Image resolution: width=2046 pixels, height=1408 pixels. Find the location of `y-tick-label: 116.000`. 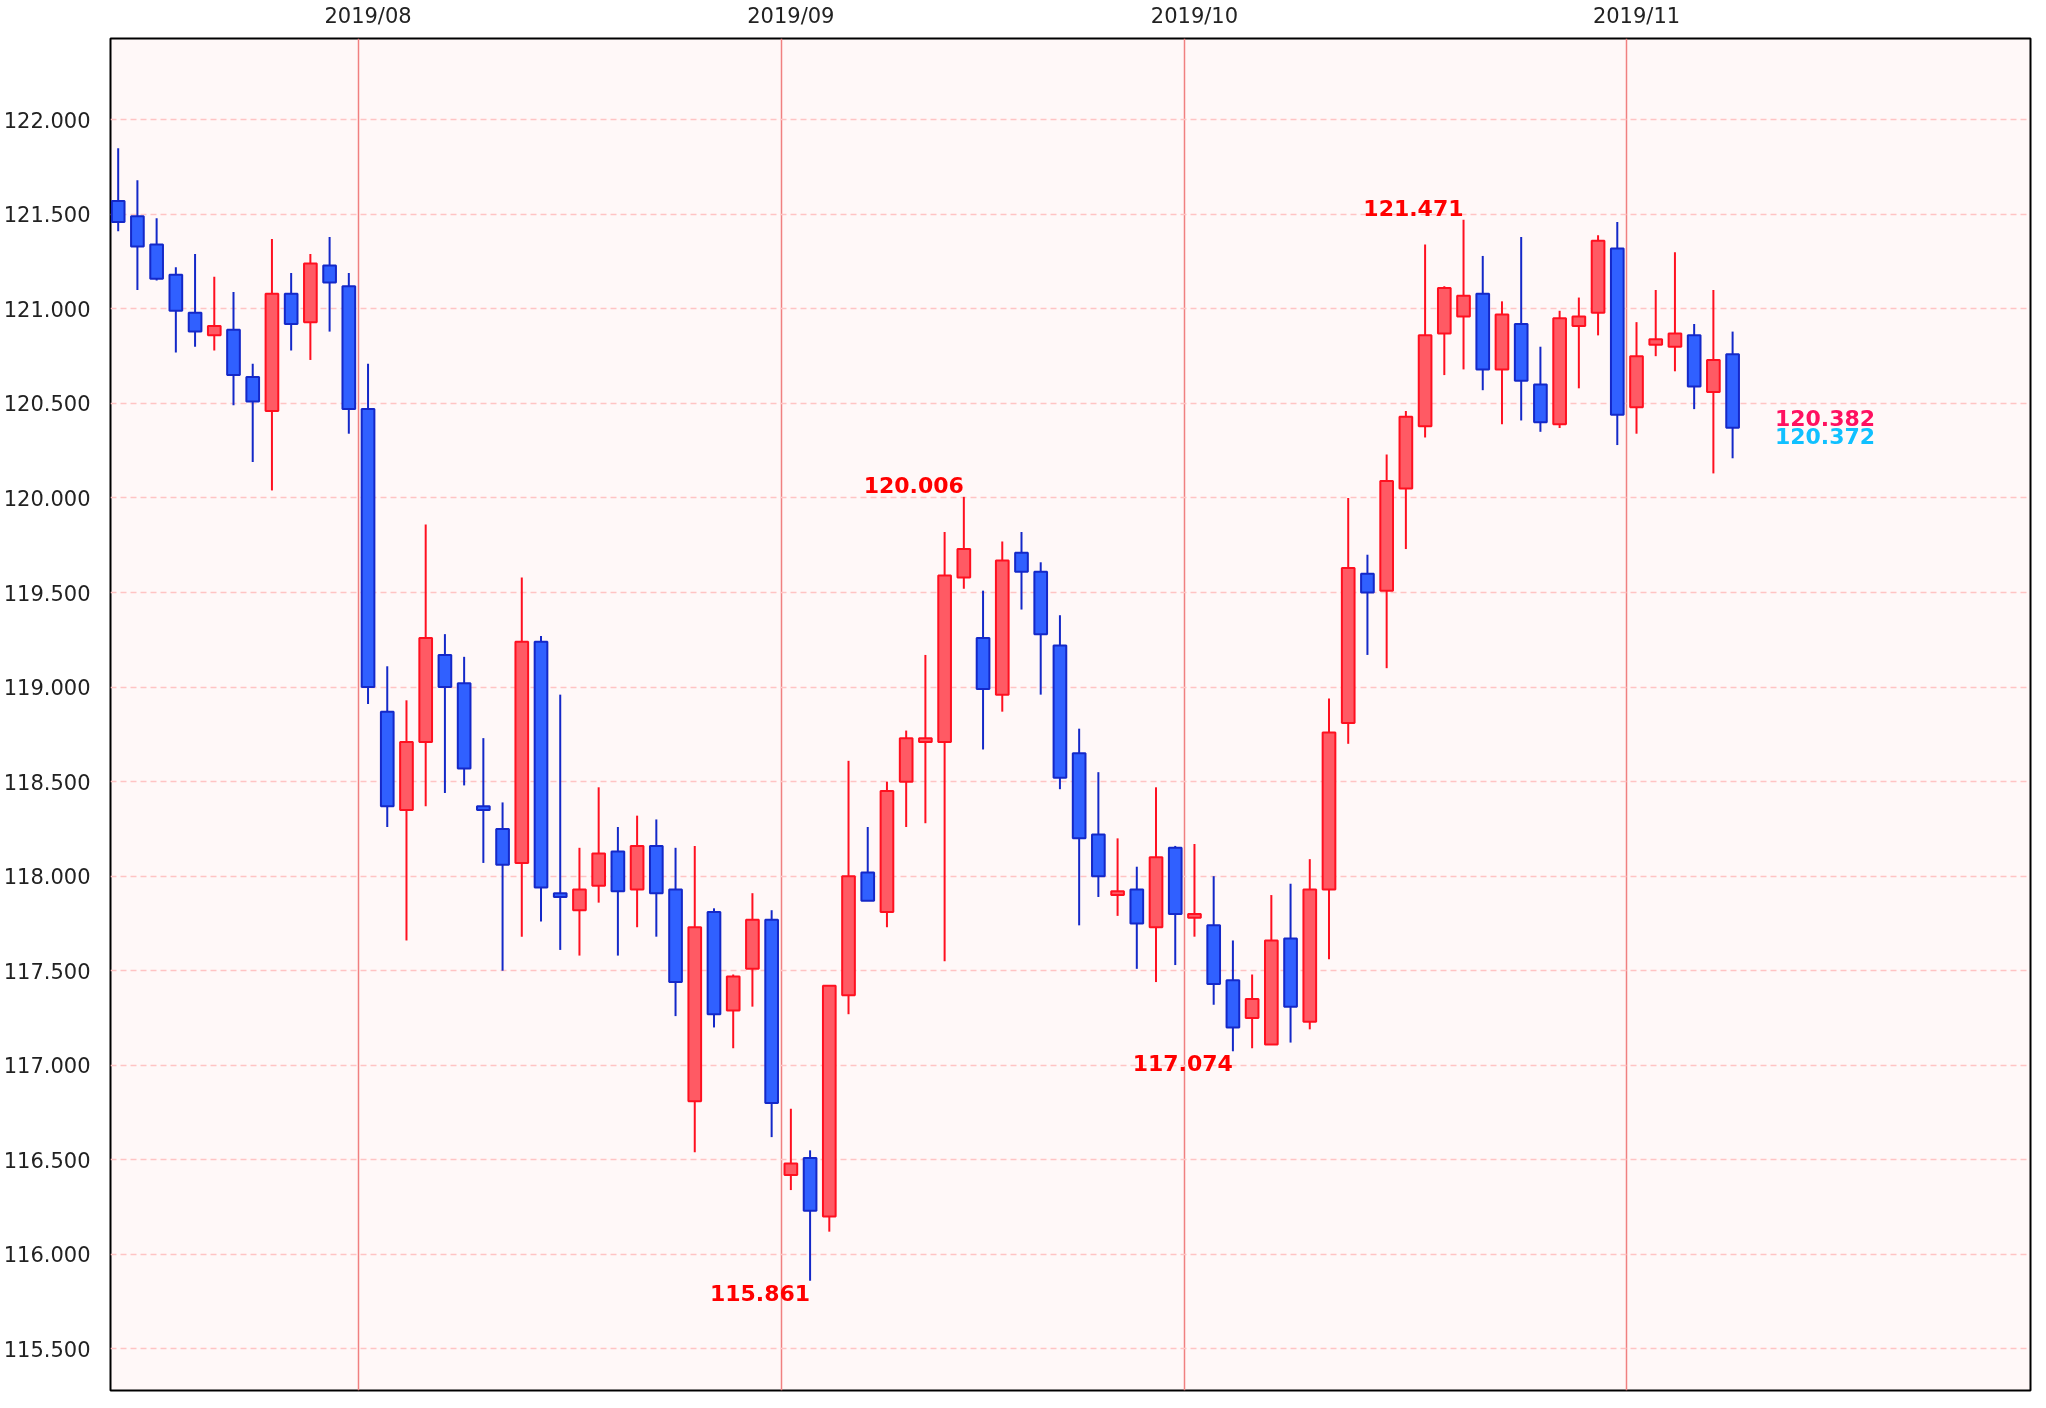

y-tick-label: 116.000 is located at coordinates (47, 1255).